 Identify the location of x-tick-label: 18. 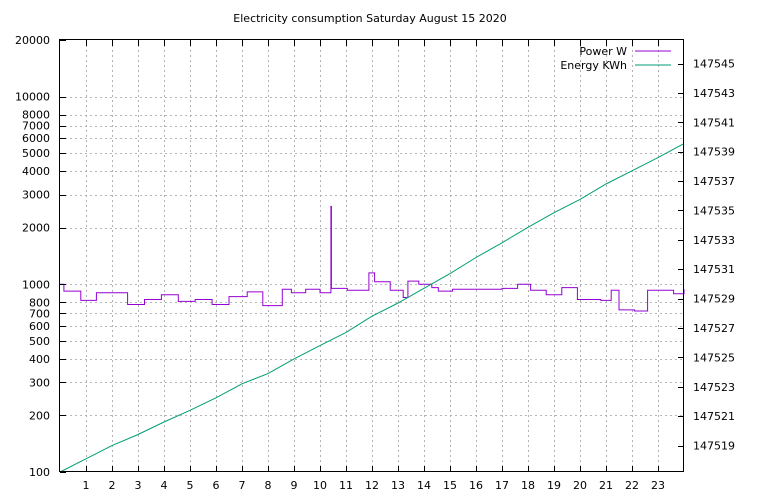
(528, 485).